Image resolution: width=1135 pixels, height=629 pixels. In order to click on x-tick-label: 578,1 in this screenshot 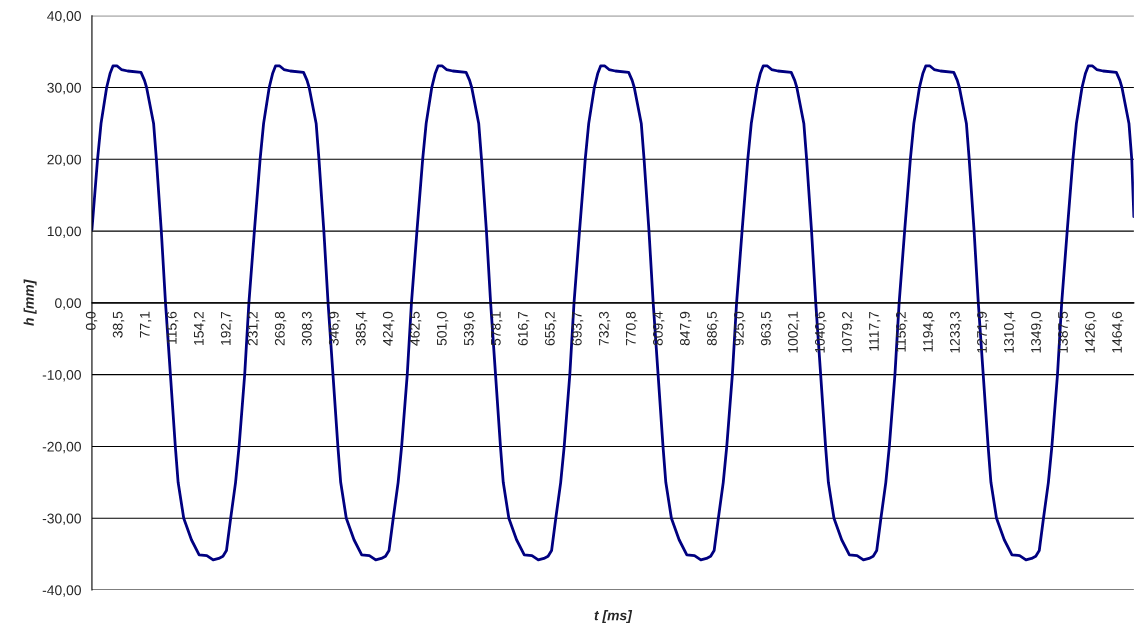, I will do `click(496, 328)`.